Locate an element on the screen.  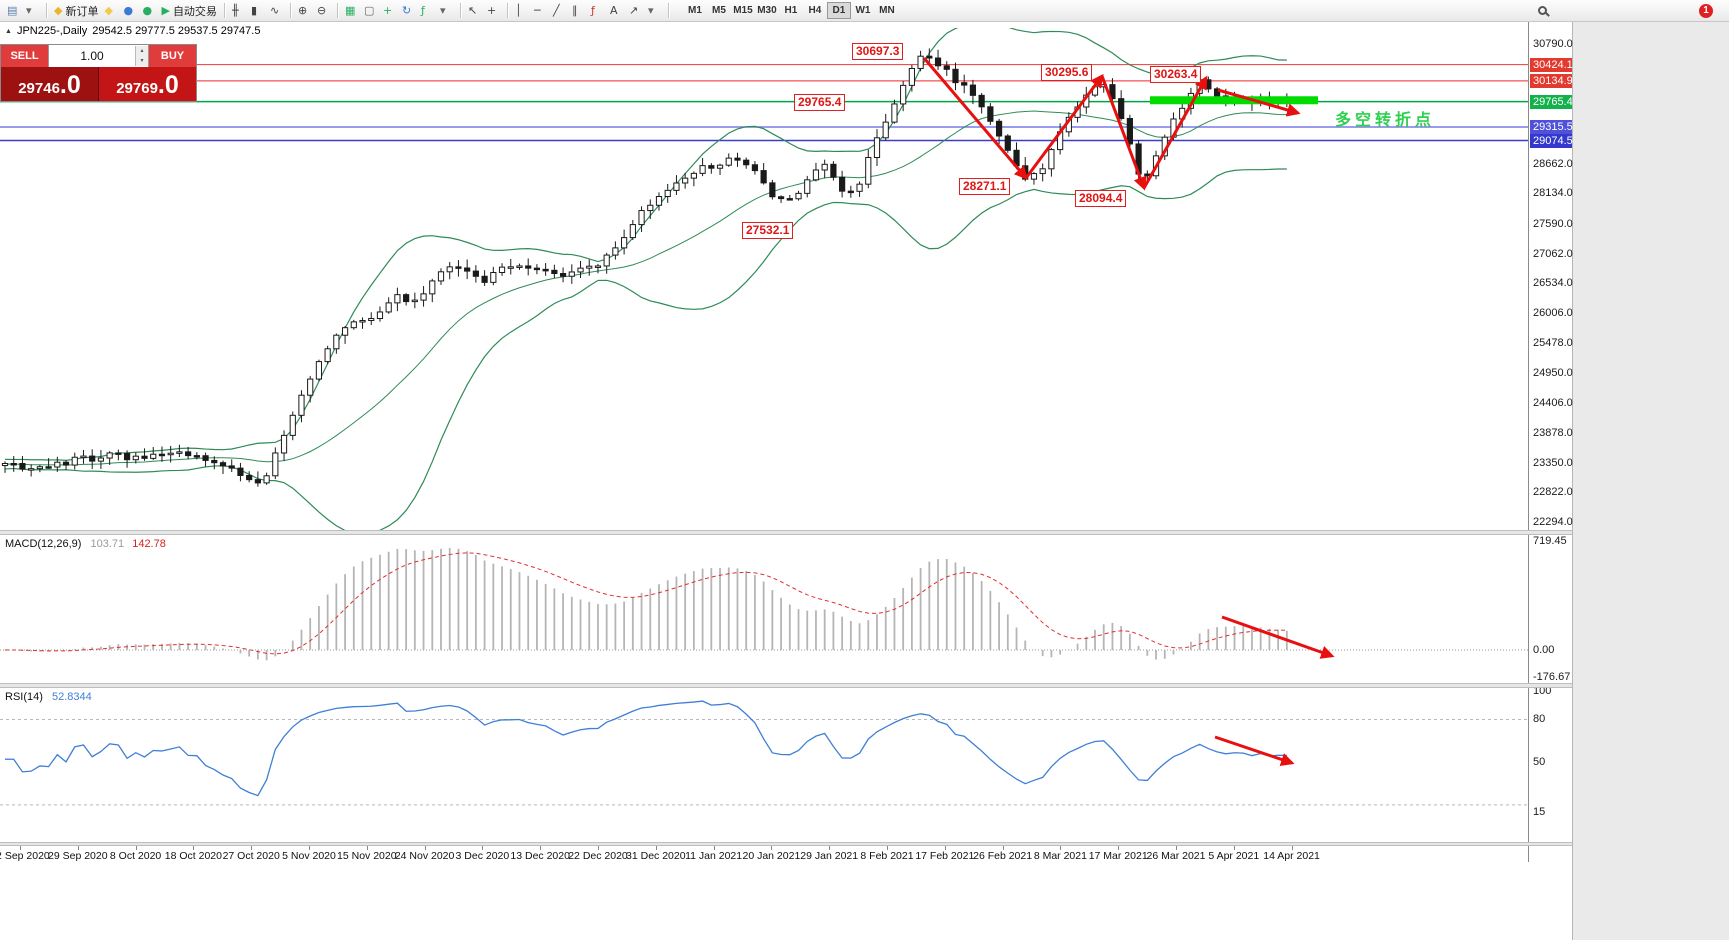
time-axis-label: 22 Sep 2020 is located at coordinates (25, 856).